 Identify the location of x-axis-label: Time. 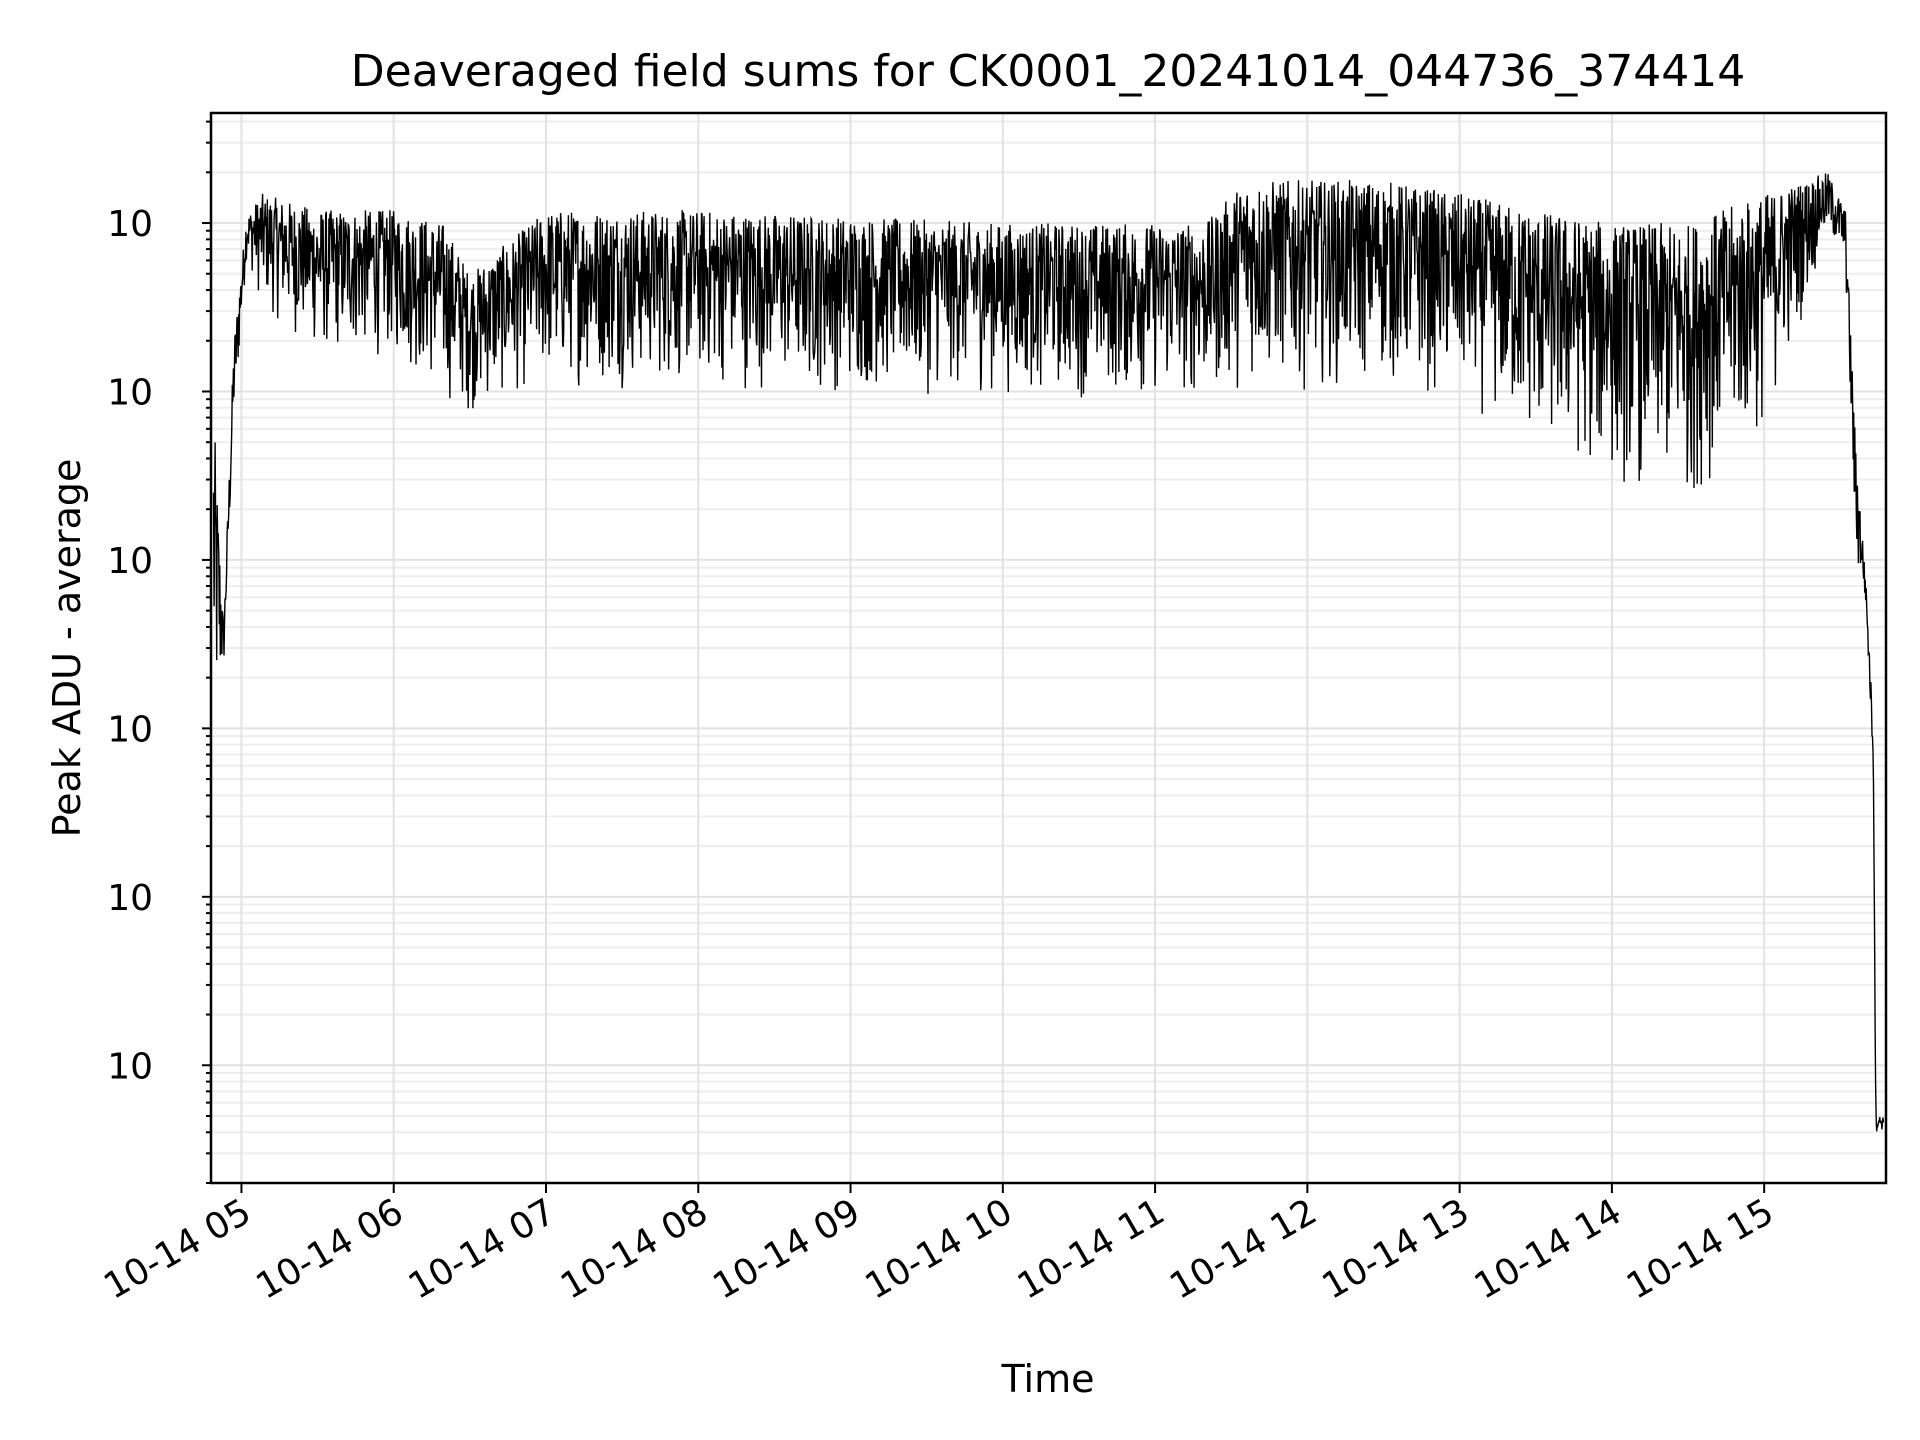
(1048, 1379).